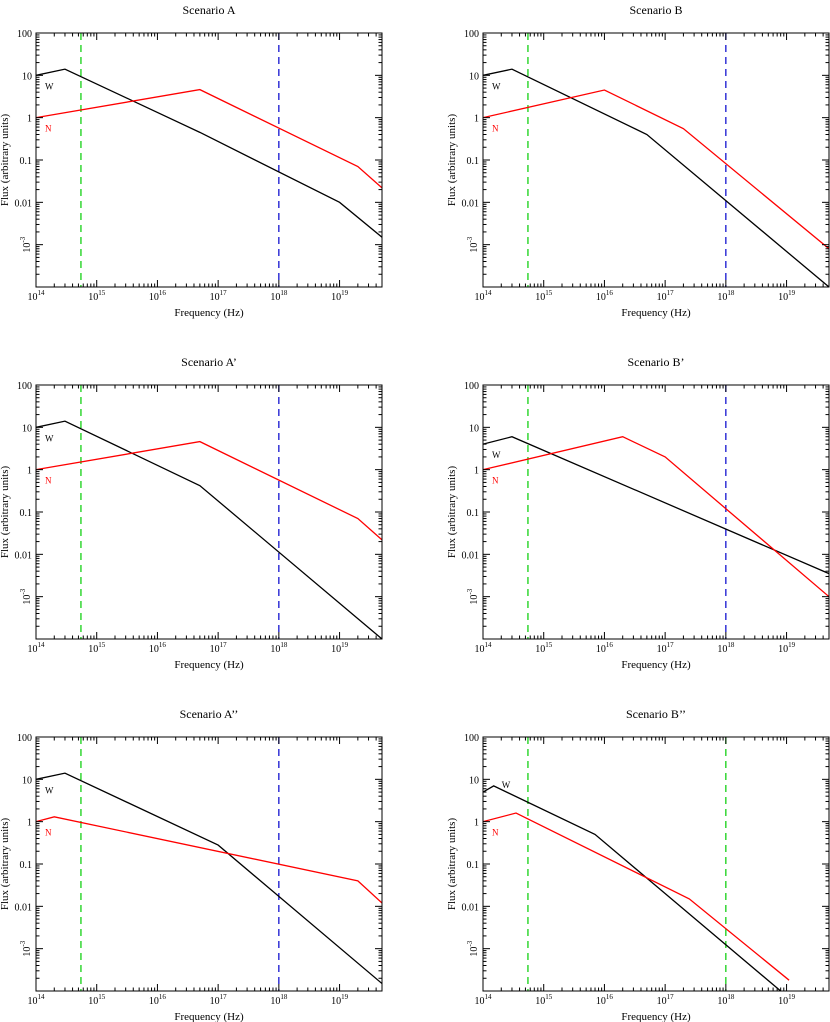 The height and width of the screenshot is (1022, 830). What do you see at coordinates (656, 10) in the screenshot?
I see `chart-title: Scenario B` at bounding box center [656, 10].